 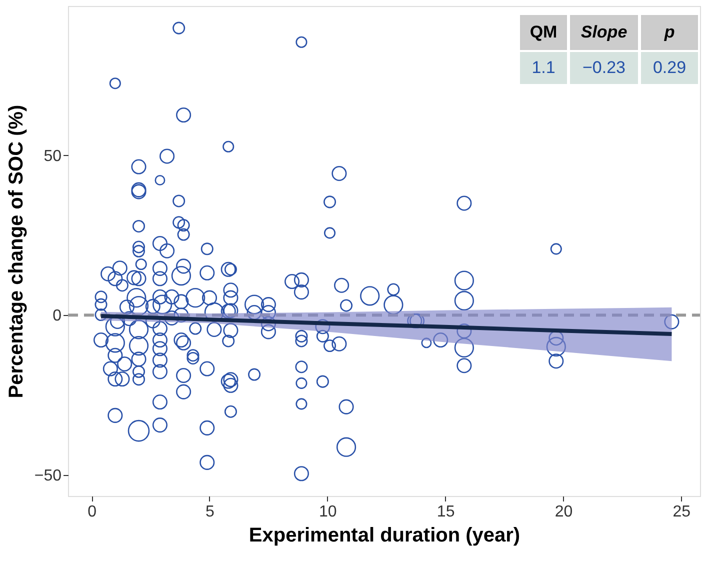 I want to click on line-series, so click(x=386, y=325).